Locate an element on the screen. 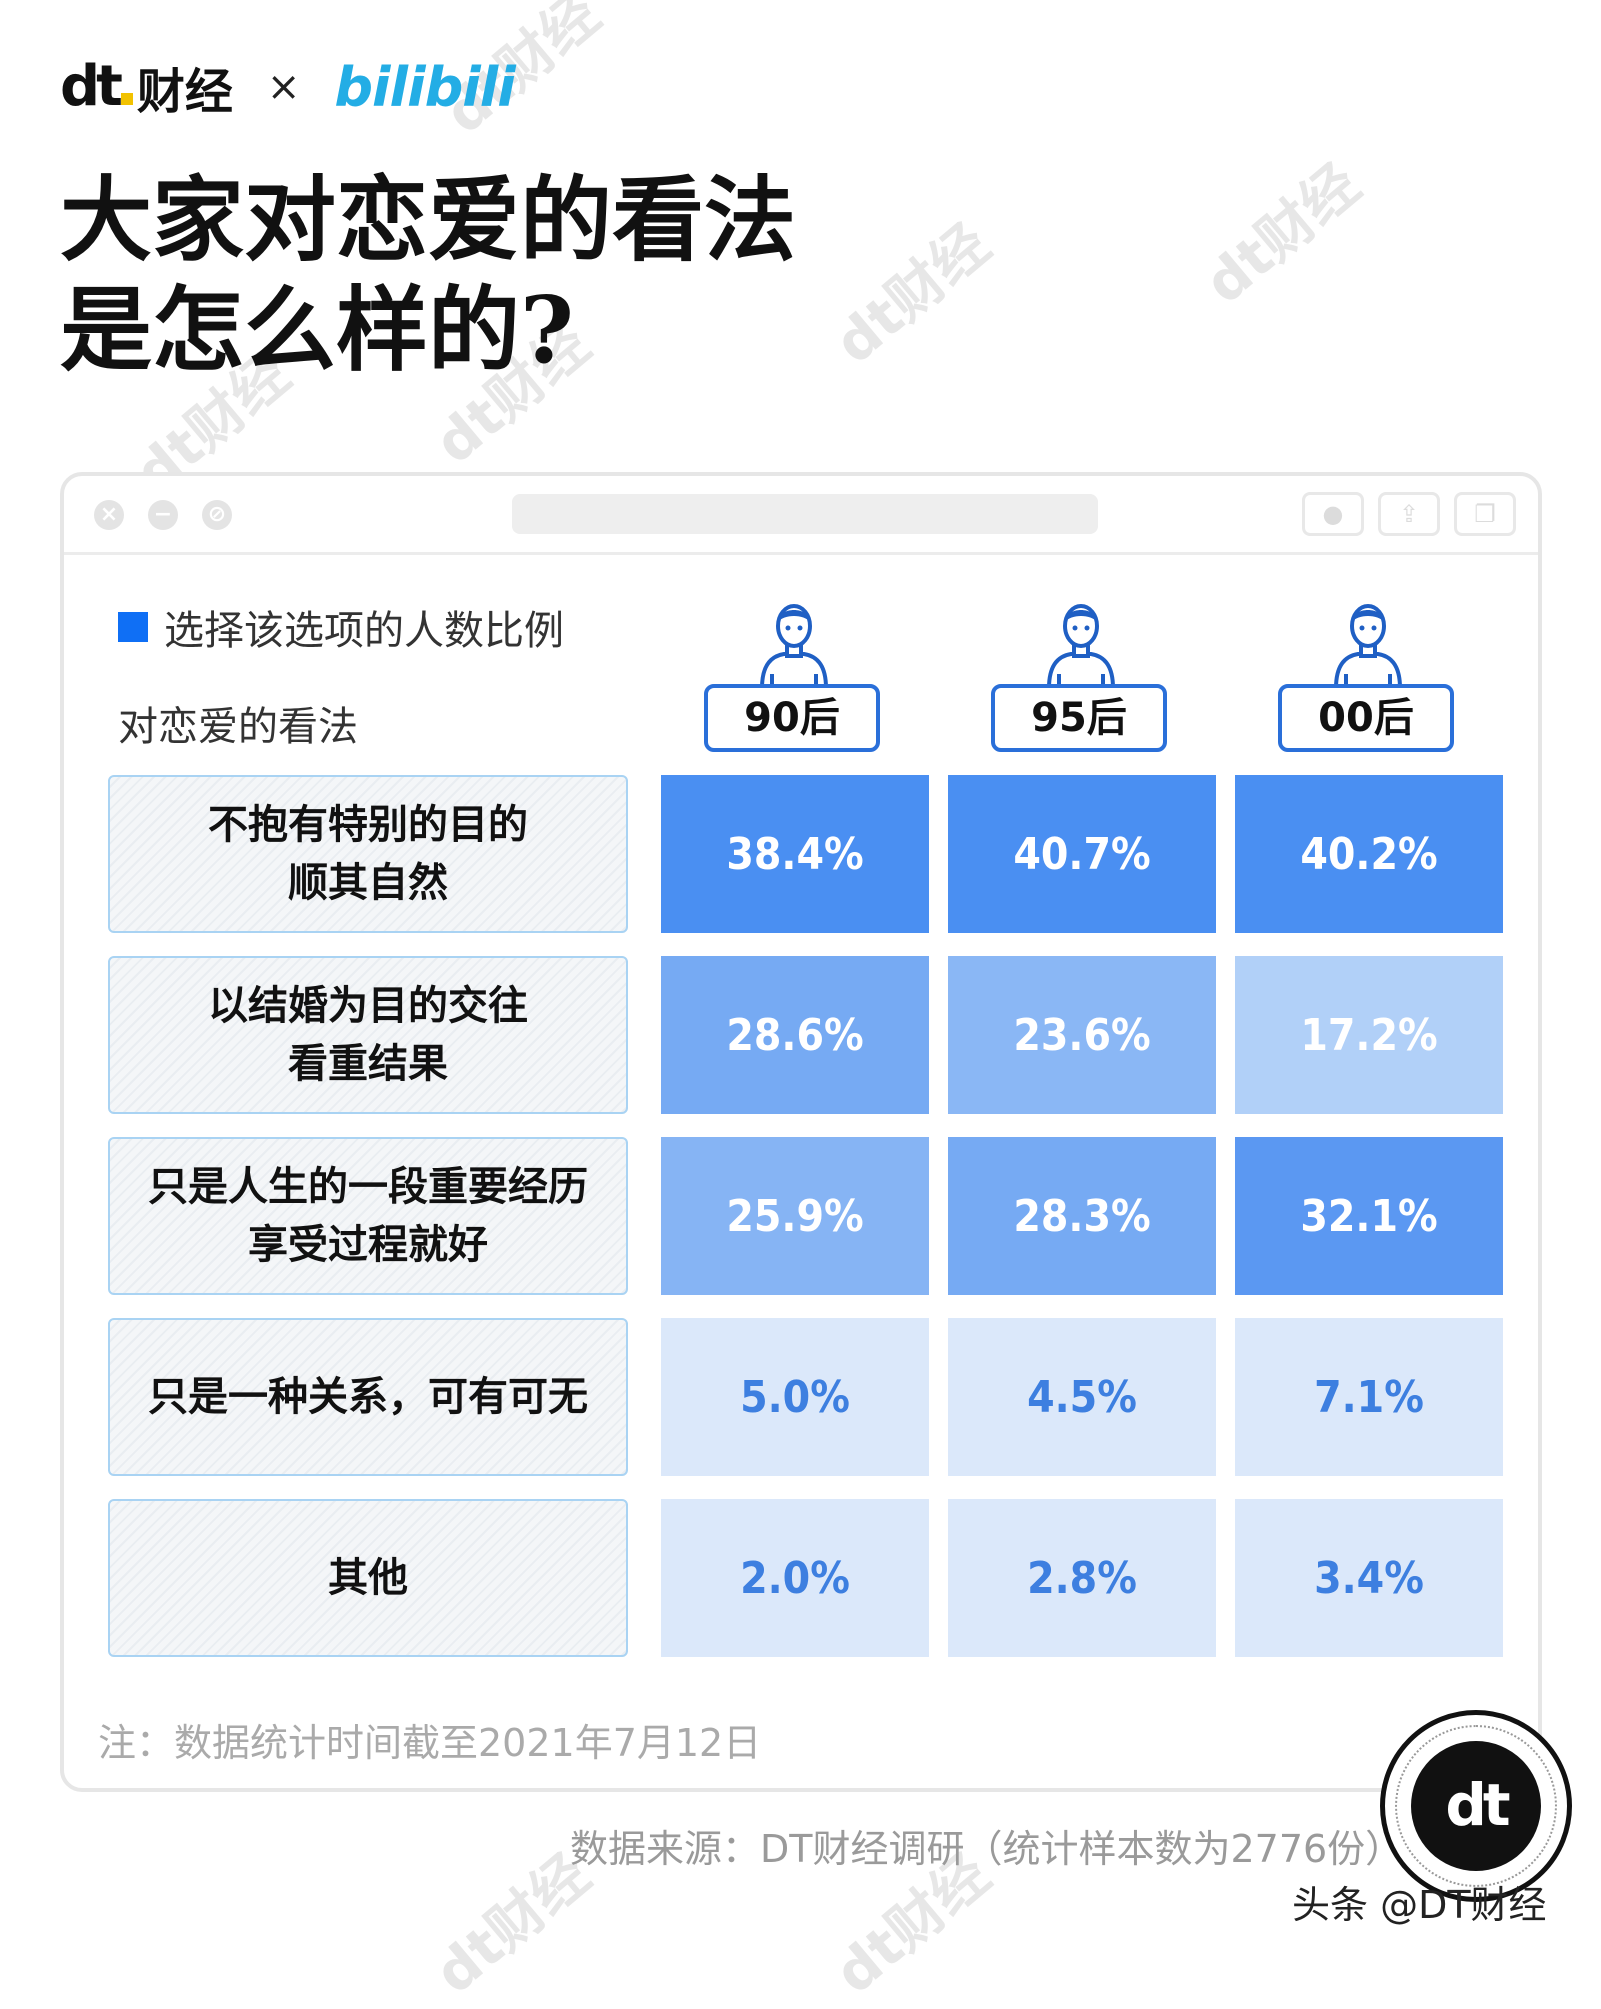 The height and width of the screenshot is (2009, 1601). row-label: 只是一种关系，可有可无 is located at coordinates (368, 1397).